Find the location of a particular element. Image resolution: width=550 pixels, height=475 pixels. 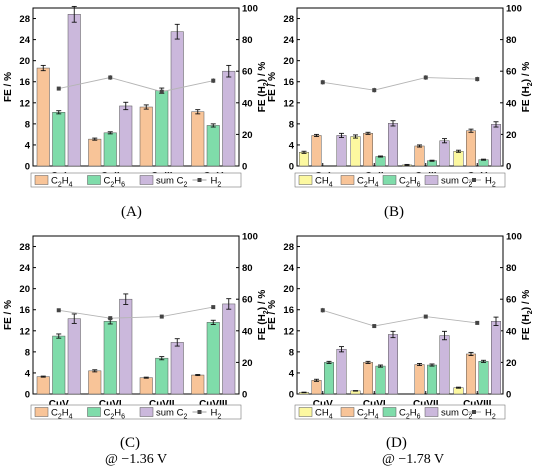

y-tick-label: 0 is located at coordinates (27, 395).